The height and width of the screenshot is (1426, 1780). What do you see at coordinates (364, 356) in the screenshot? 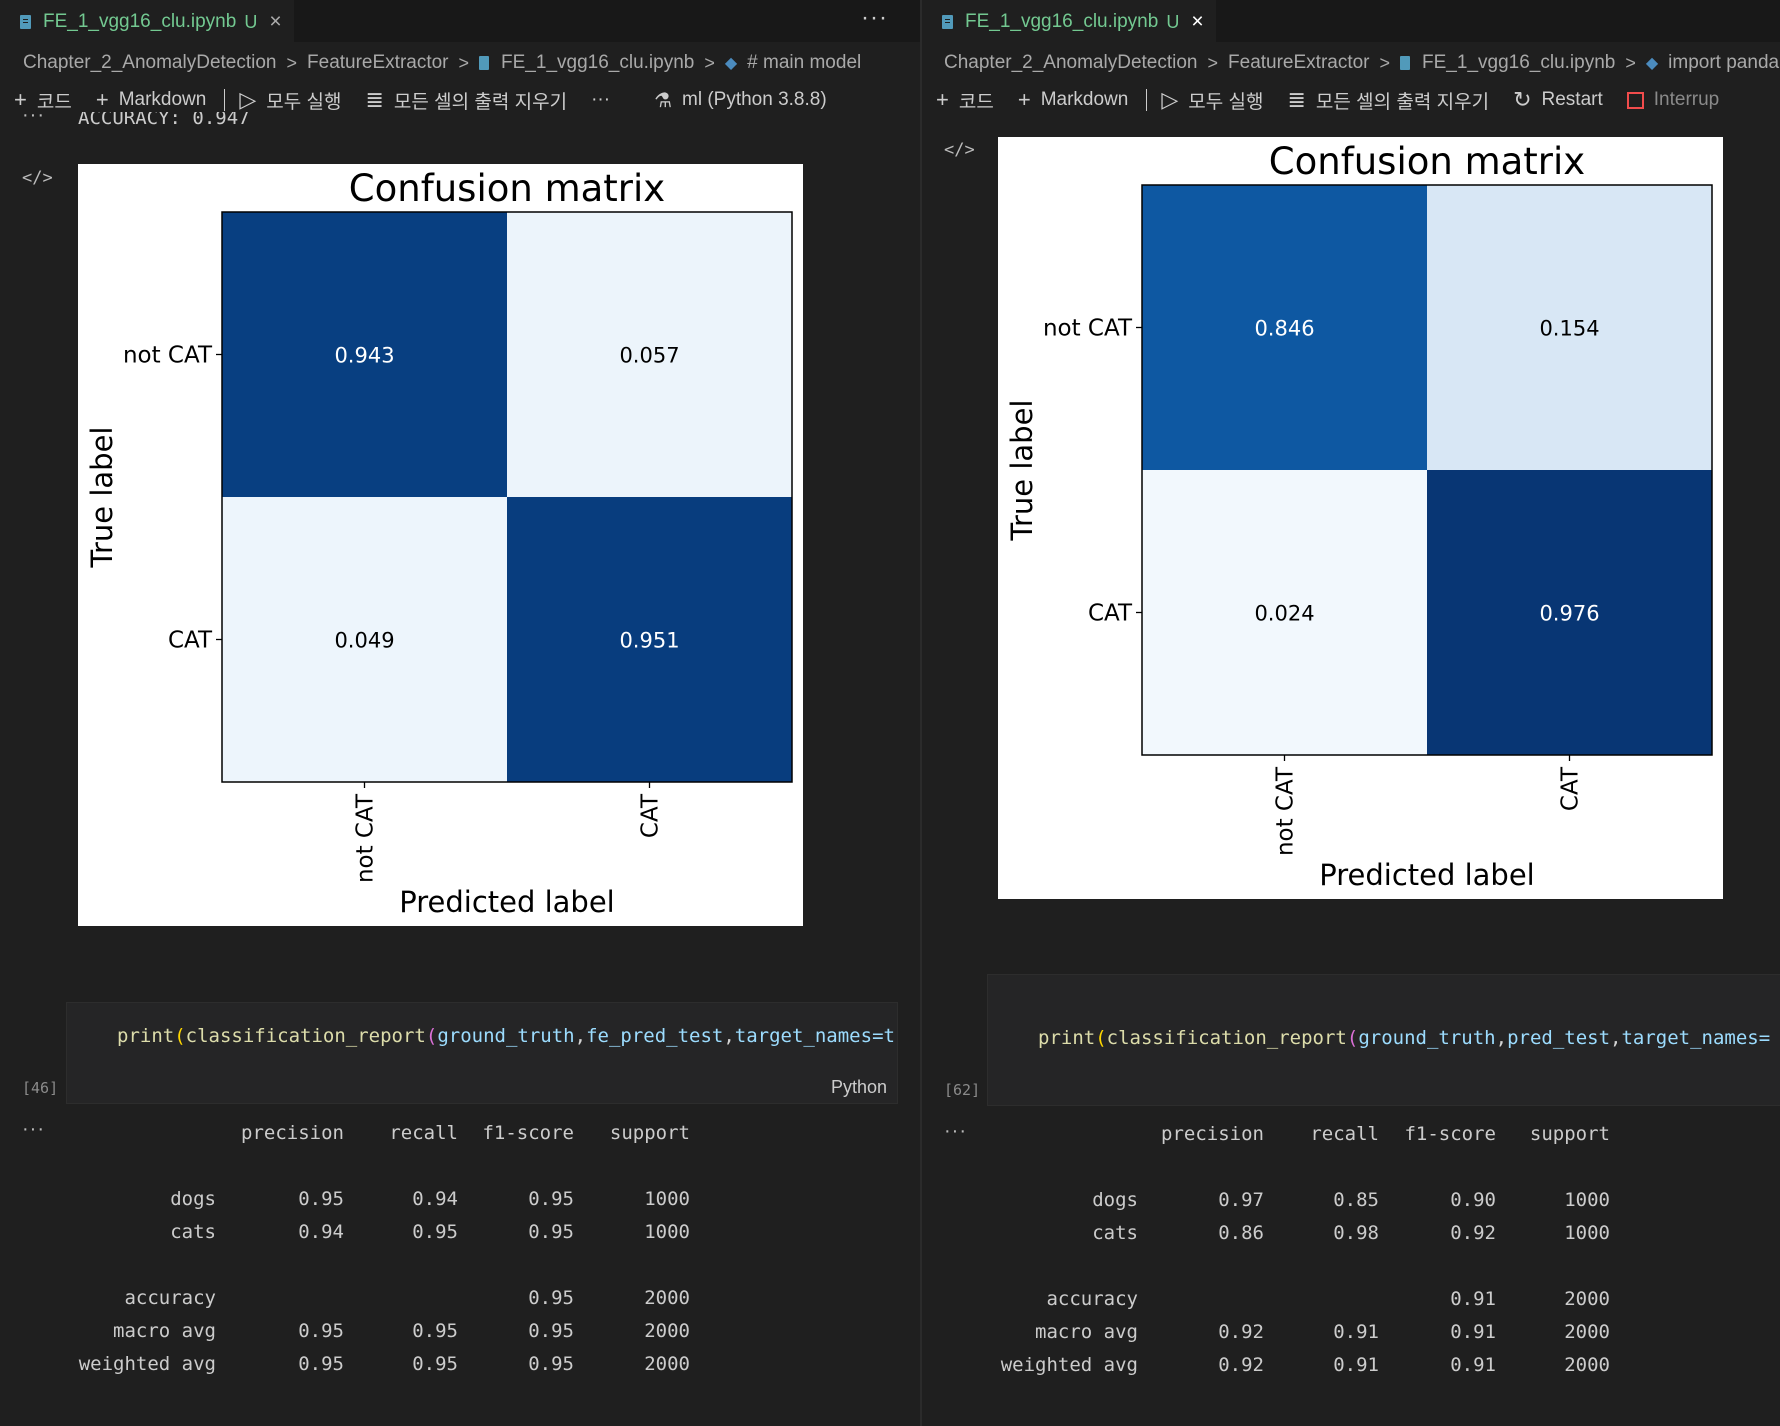
I see `cell-value-label: 0.943` at bounding box center [364, 356].